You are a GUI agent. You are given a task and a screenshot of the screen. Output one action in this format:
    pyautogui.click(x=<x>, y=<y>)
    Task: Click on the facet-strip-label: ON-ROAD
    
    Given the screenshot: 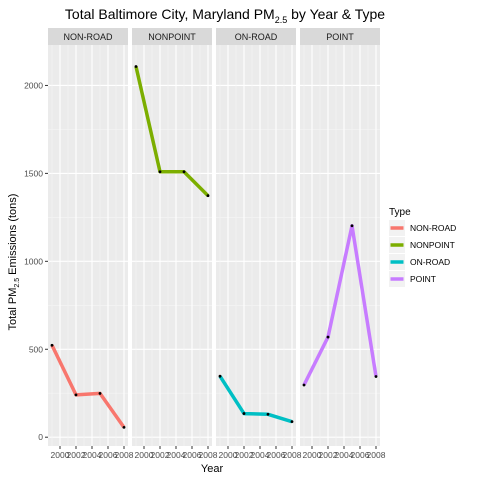 What is the action you would take?
    pyautogui.click(x=256, y=37)
    